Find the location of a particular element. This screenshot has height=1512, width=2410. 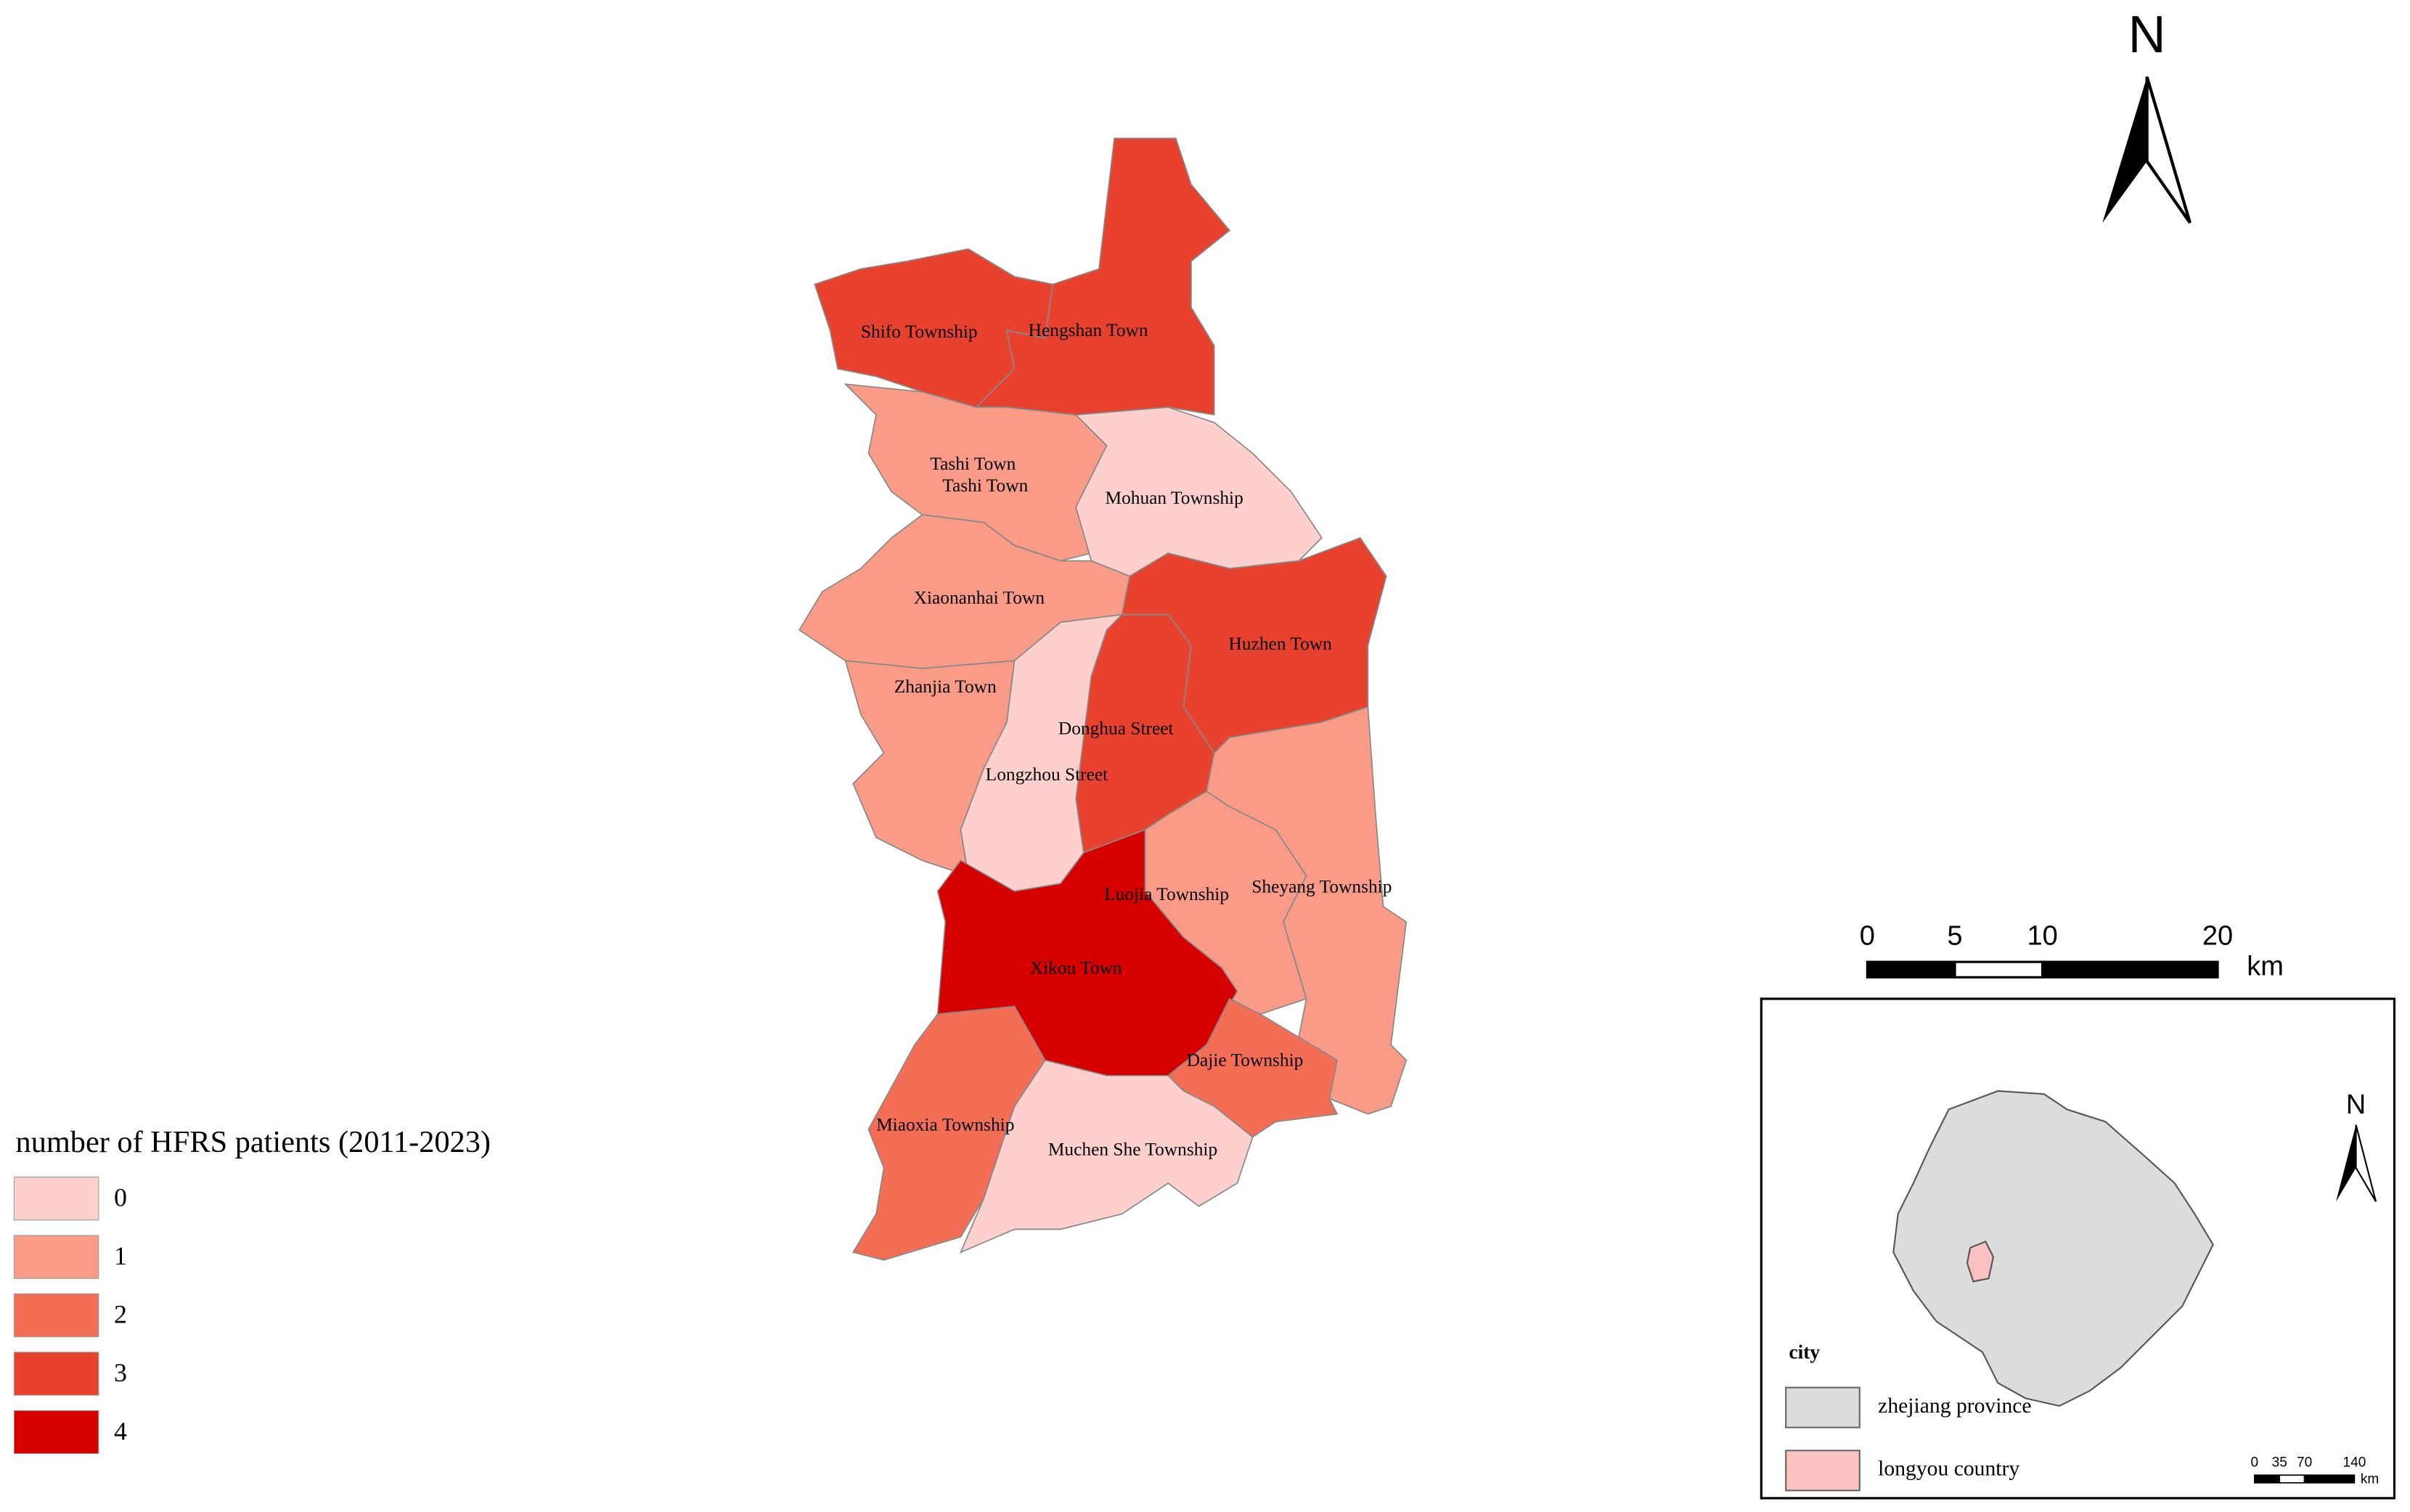

region-label: Mohuan Township is located at coordinates (1174, 498).